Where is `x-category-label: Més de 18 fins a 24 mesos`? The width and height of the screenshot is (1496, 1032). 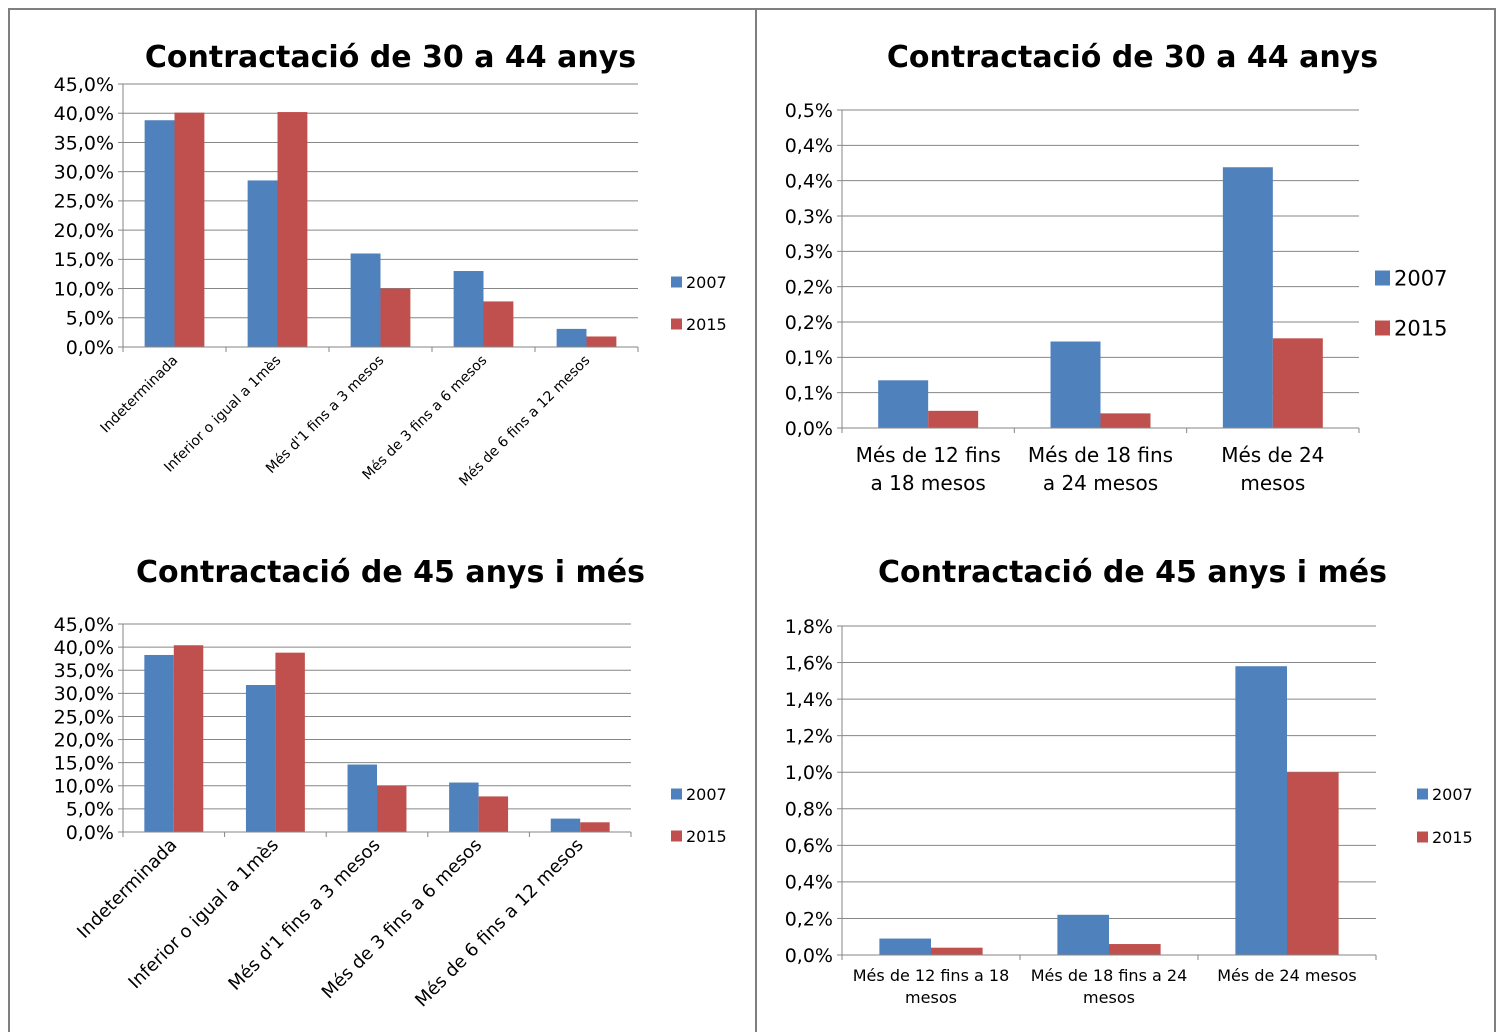 x-category-label: Més de 18 fins a 24 mesos is located at coordinates (1109, 986).